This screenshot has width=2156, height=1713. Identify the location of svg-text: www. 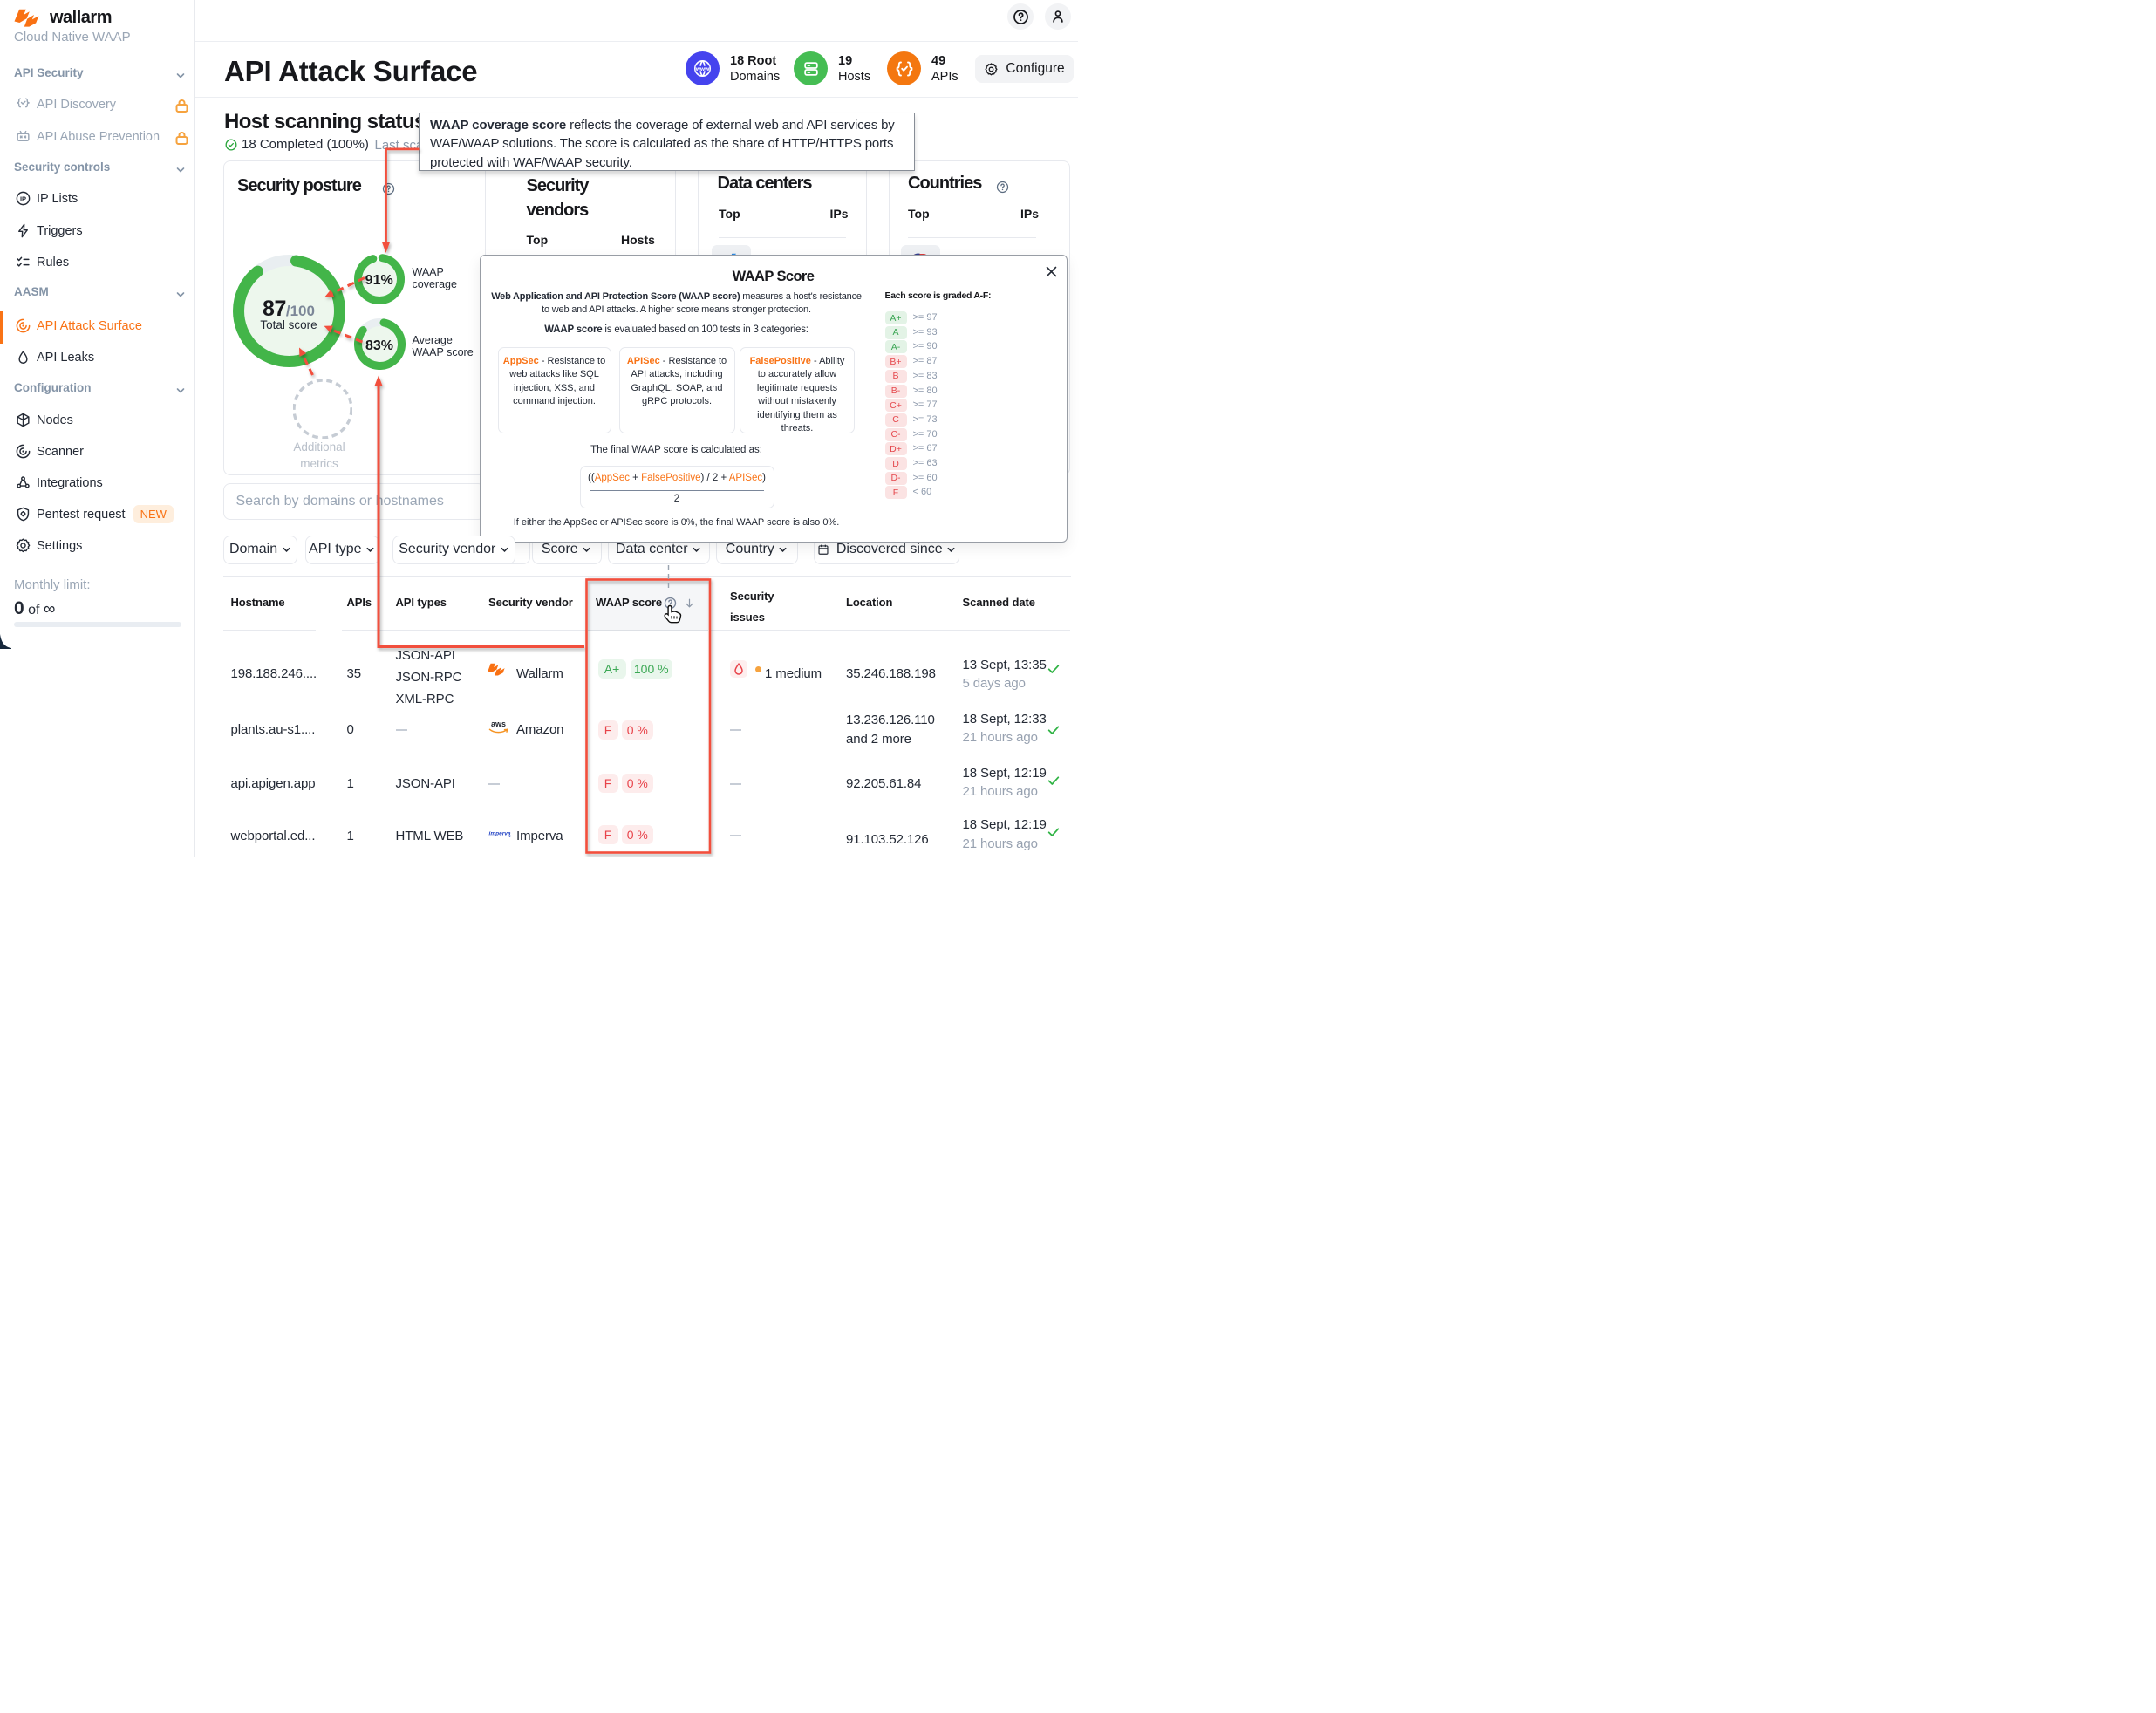
(702, 69).